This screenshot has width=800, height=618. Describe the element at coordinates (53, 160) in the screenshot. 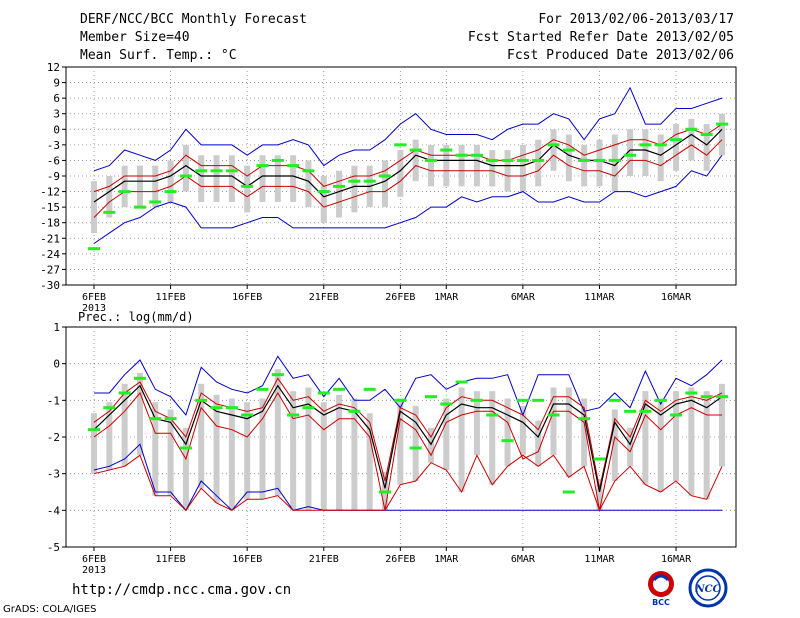

I see `temperature-ytick-label: -6` at that location.